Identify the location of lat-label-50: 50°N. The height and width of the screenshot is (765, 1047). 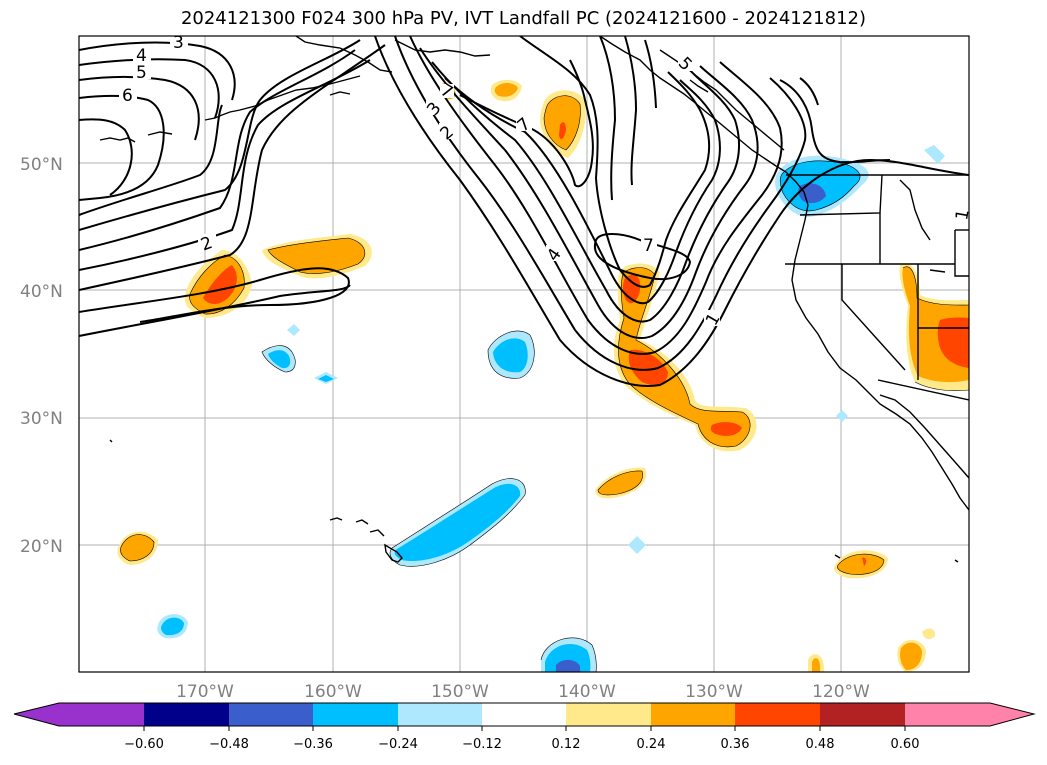
(41, 165).